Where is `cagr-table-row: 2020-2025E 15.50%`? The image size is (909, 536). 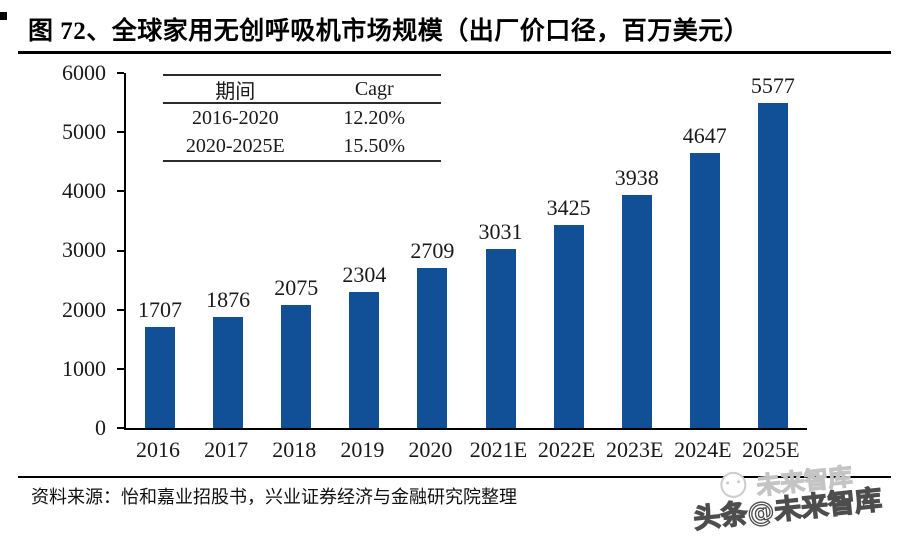 cagr-table-row: 2020-2025E 15.50% is located at coordinates (302, 146).